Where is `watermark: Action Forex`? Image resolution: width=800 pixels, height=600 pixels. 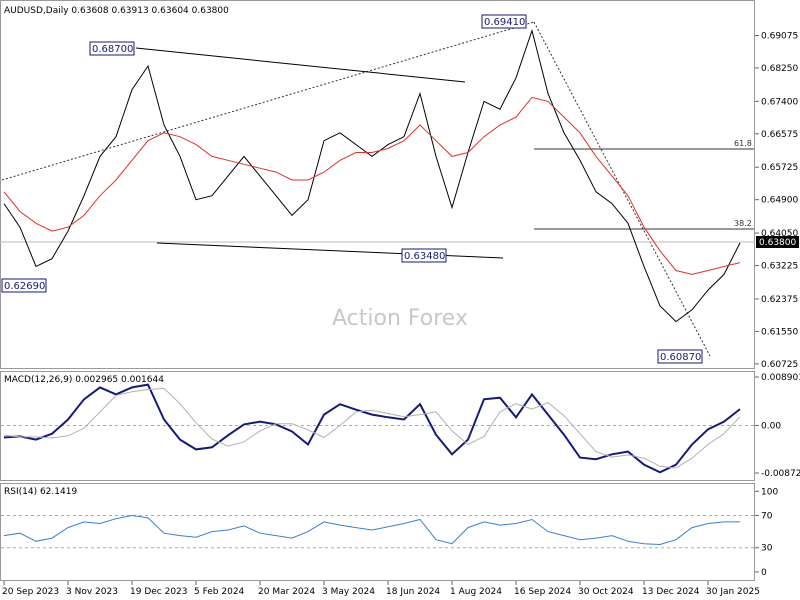 watermark: Action Forex is located at coordinates (400, 318).